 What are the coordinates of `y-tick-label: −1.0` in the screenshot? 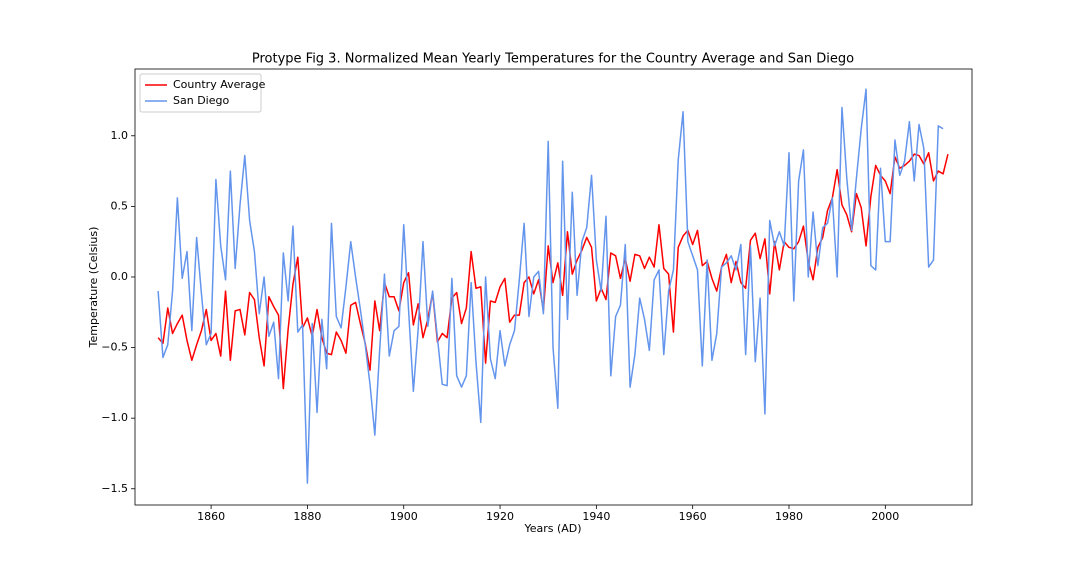 It's located at (114, 417).